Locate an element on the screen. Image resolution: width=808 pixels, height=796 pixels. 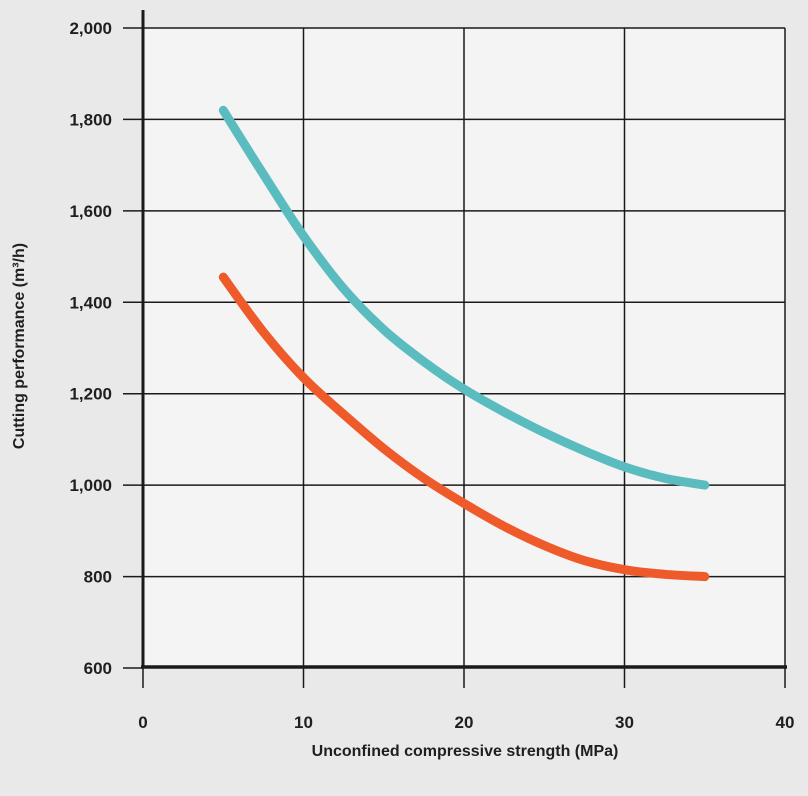
x-tick-label: 10 is located at coordinates (303, 722).